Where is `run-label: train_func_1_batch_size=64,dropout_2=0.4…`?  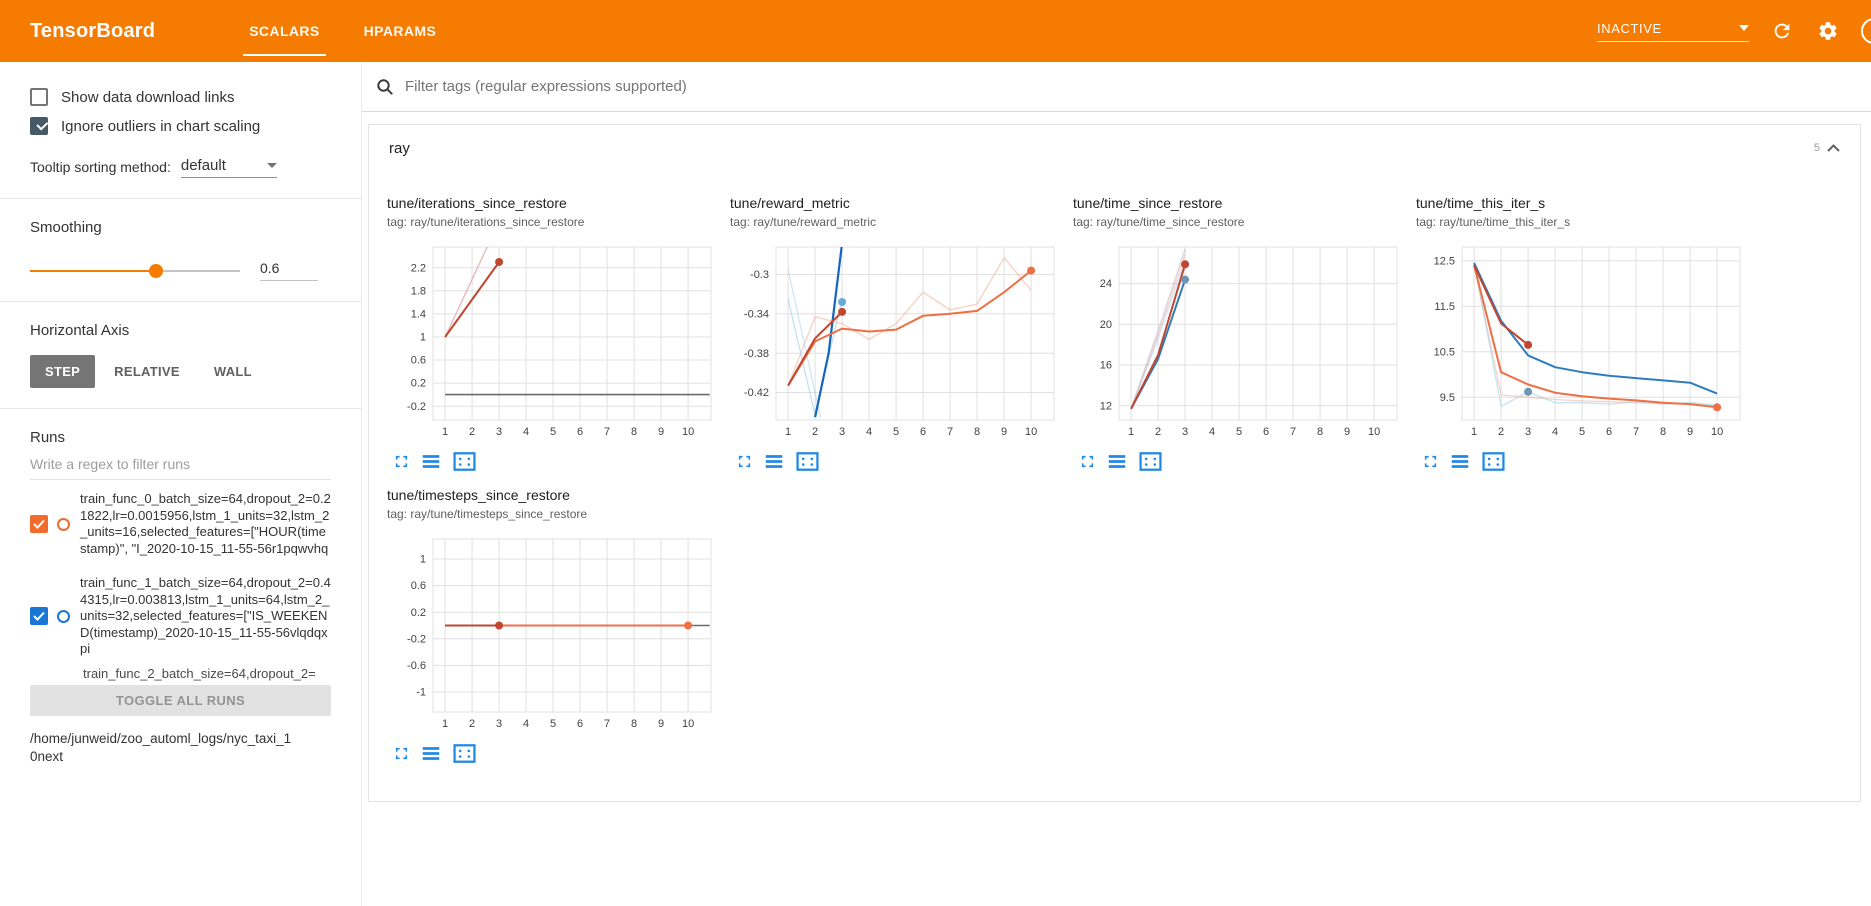
run-label: train_func_1_batch_size=64,dropout_2=0.4… is located at coordinates (205, 615).